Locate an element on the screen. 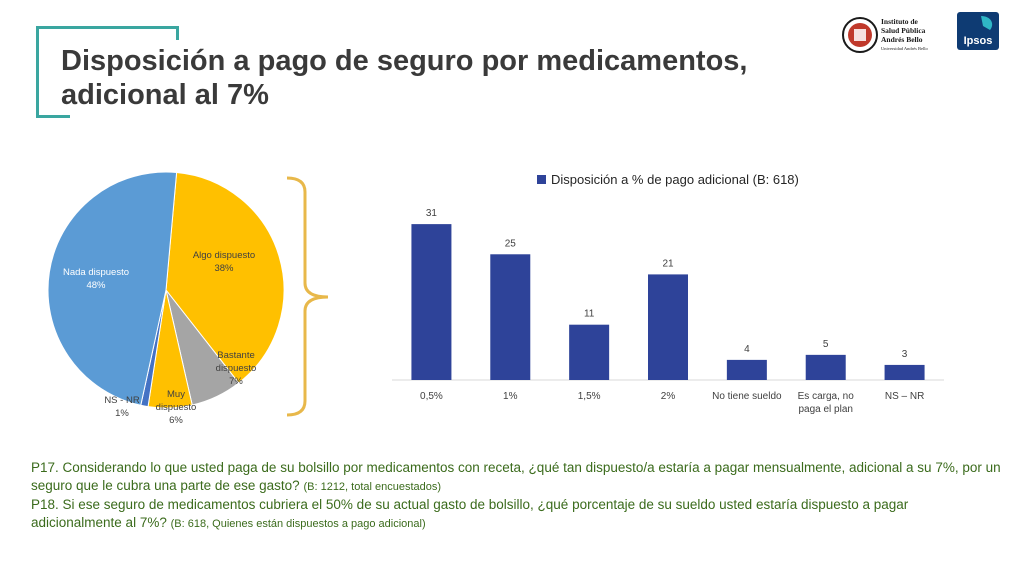  legend-swatch is located at coordinates (541, 179).